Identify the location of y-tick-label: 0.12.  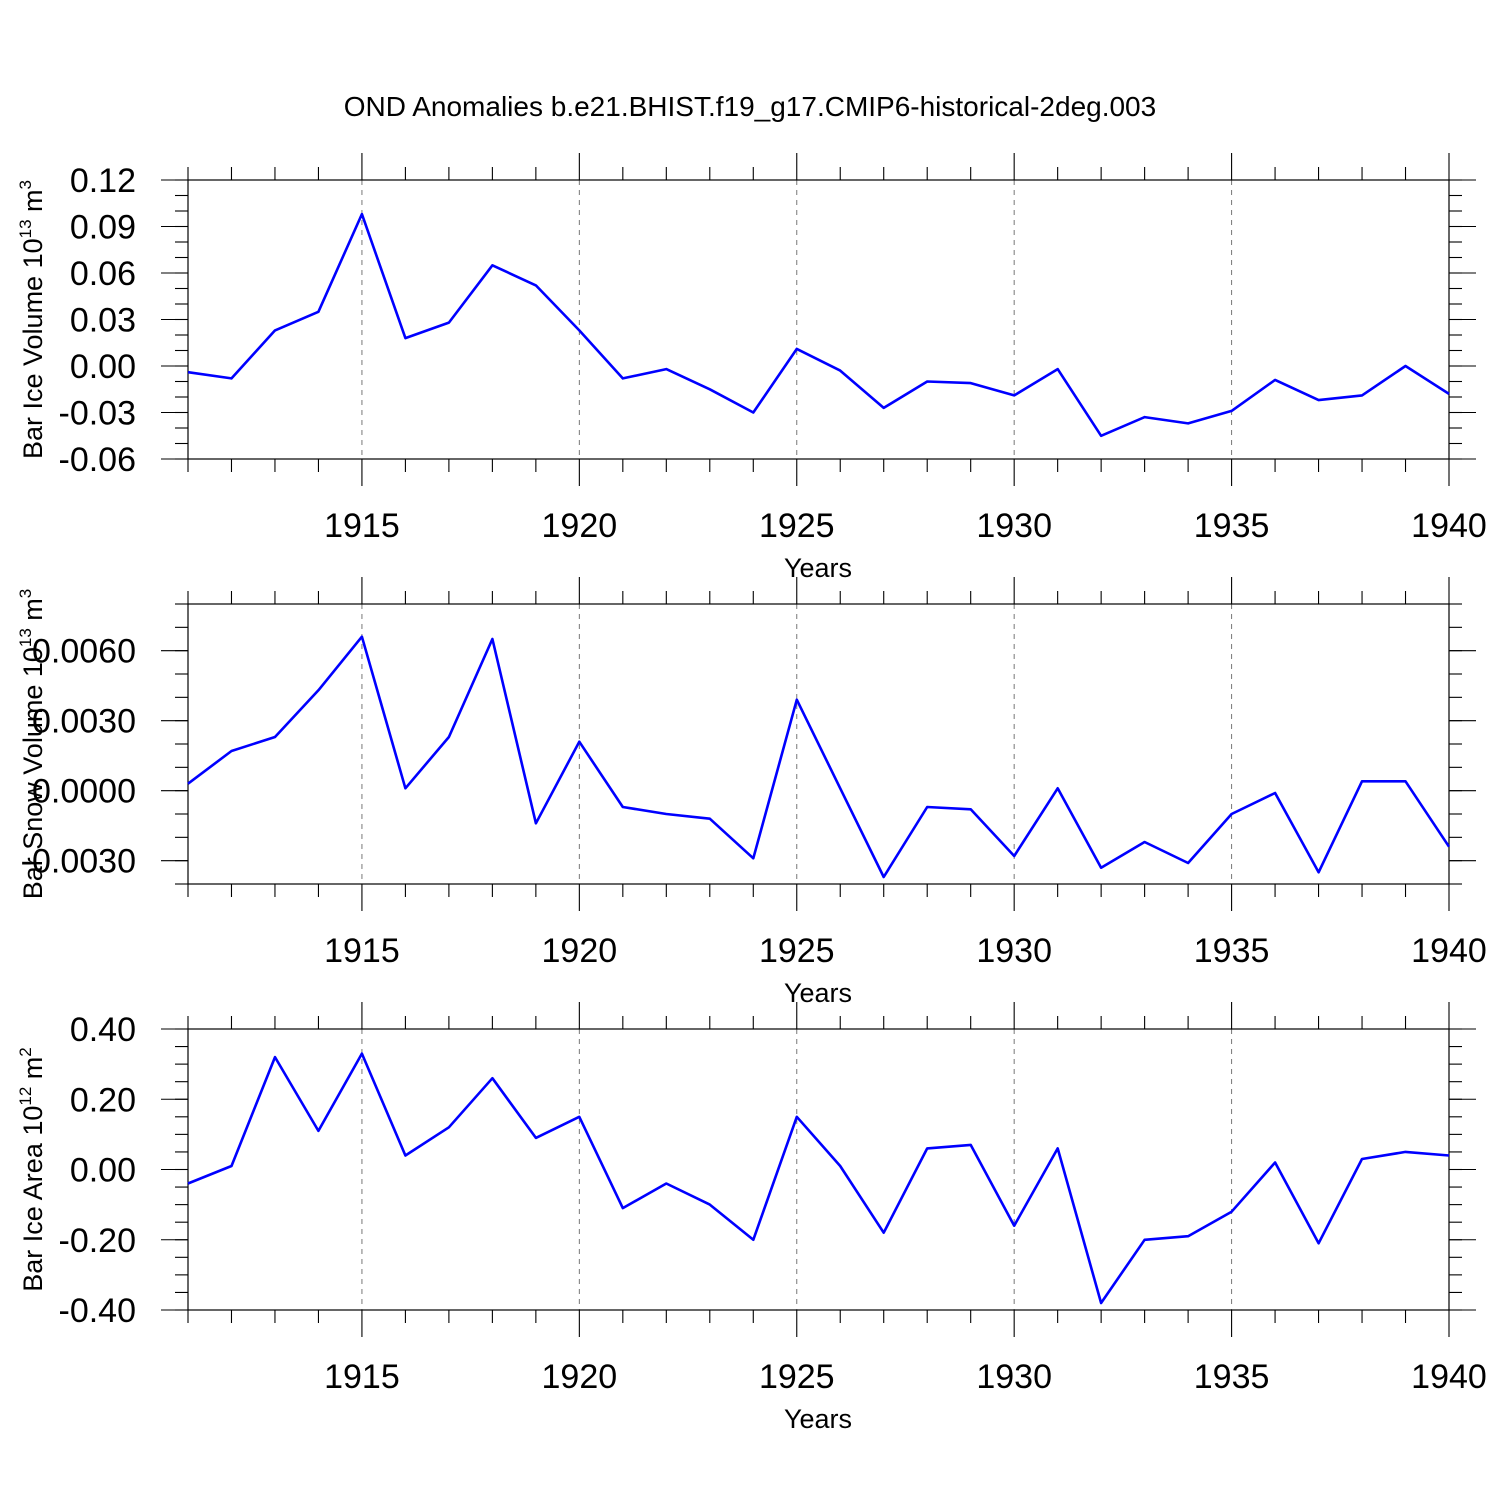
(103, 181).